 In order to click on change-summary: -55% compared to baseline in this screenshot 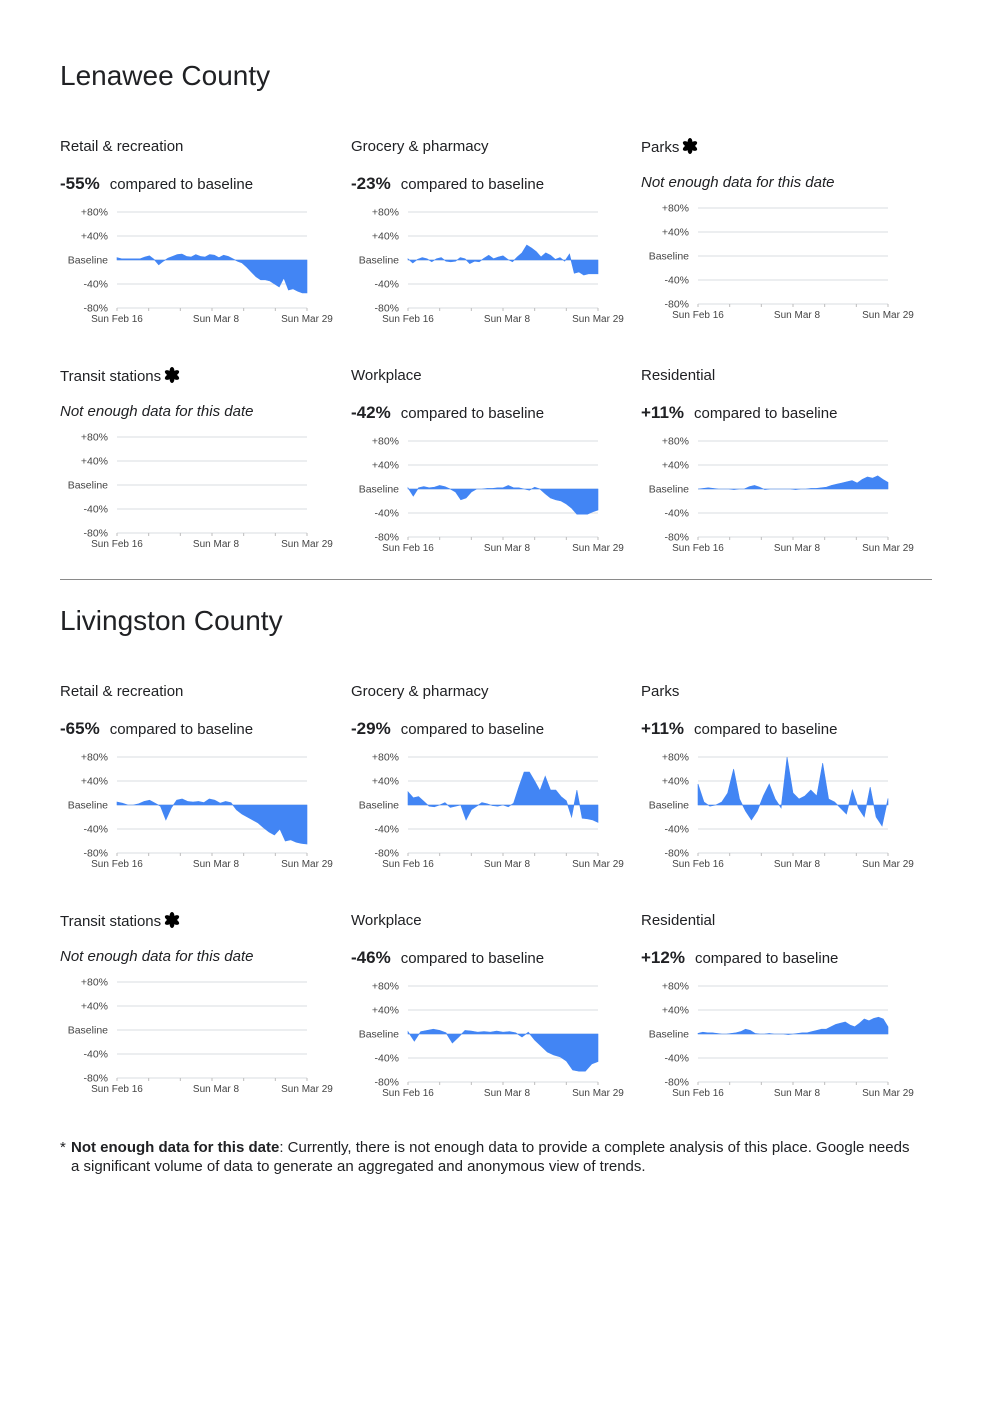, I will do `click(156, 184)`.